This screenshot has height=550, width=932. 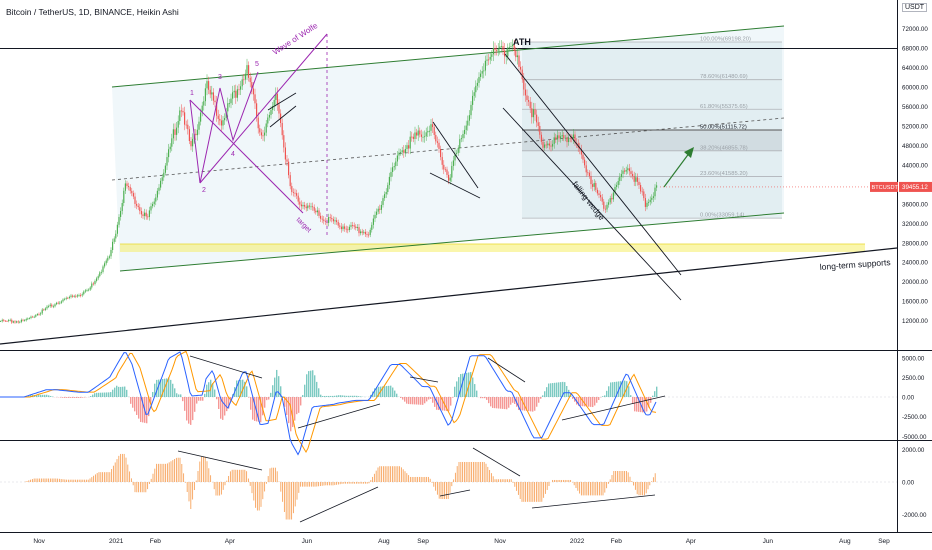 What do you see at coordinates (340, 486) in the screenshot?
I see `osc-histogram` at bounding box center [340, 486].